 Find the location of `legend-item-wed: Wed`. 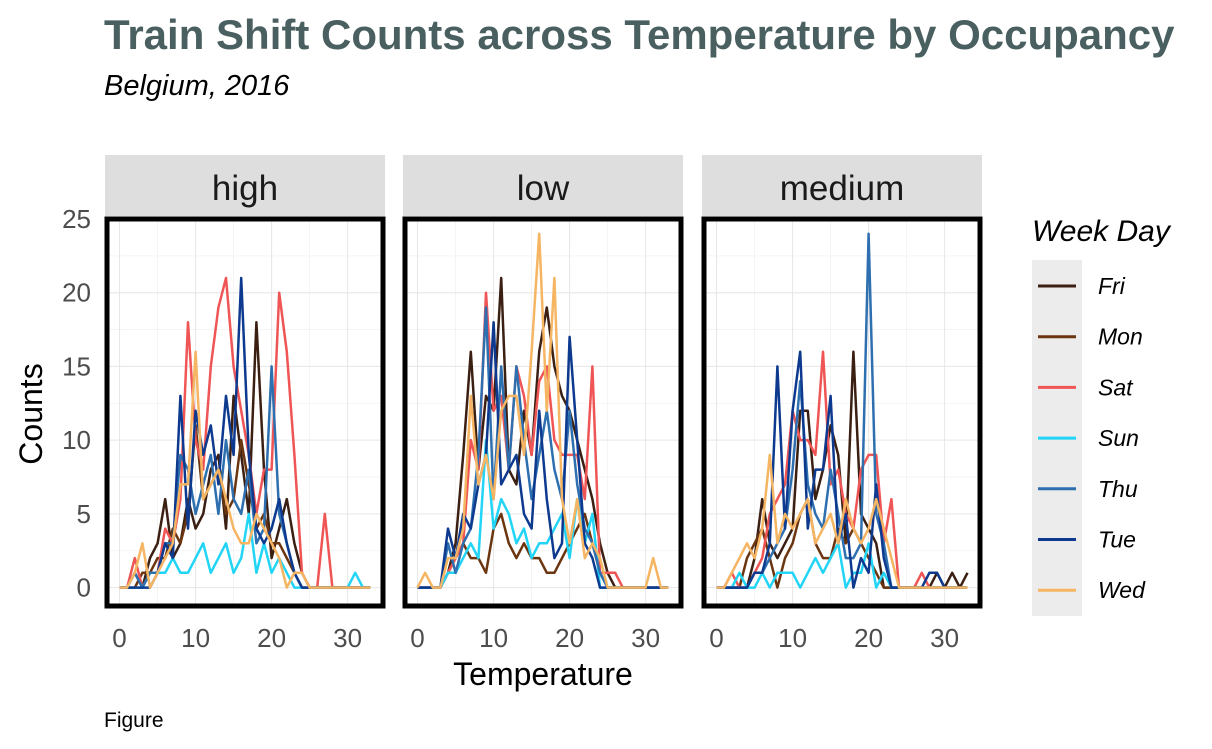

legend-item-wed: Wed is located at coordinates (1092, 590).